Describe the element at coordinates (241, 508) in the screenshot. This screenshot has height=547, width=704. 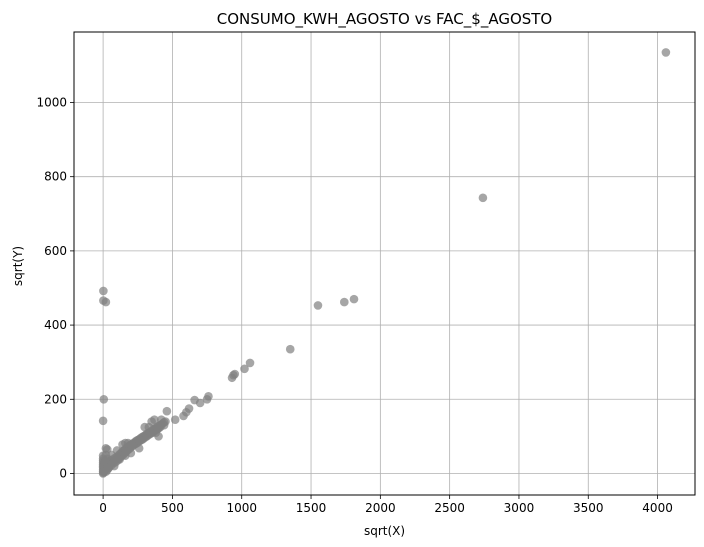
I see `x-tick-label: 1000` at that location.